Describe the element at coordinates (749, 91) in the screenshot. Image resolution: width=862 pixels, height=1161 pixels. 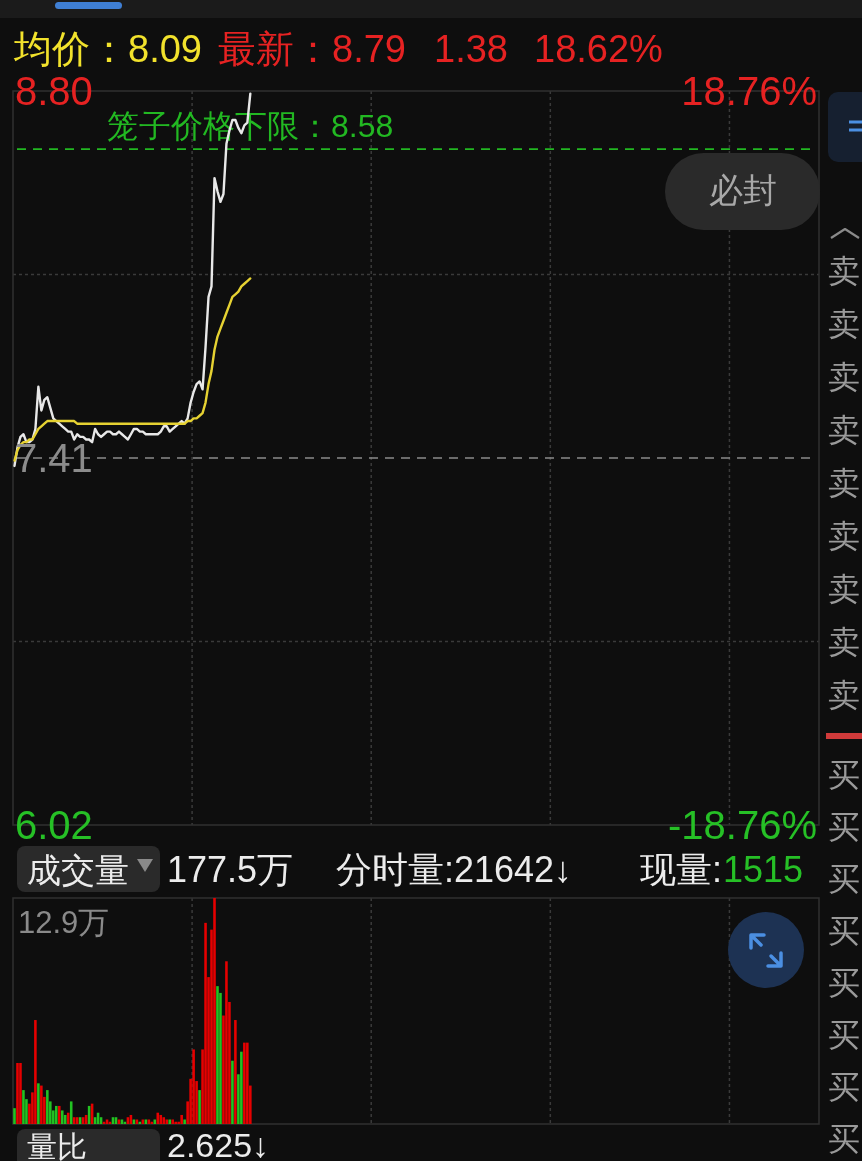
I see `y2-tick-label: 18.76%` at that location.